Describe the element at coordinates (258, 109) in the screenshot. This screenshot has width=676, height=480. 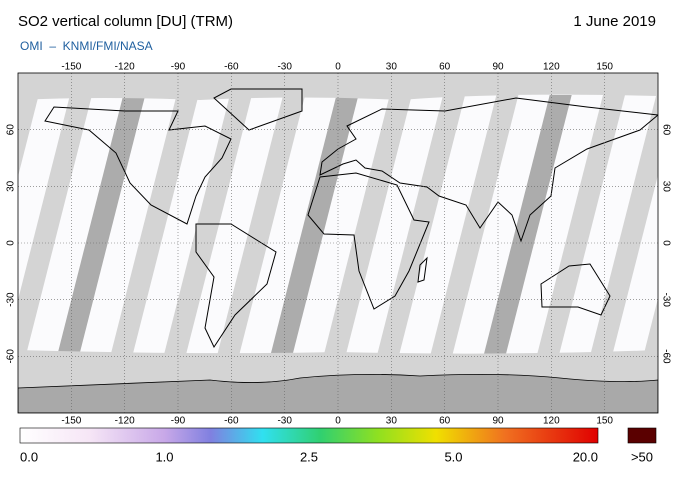
I see `greenland` at that location.